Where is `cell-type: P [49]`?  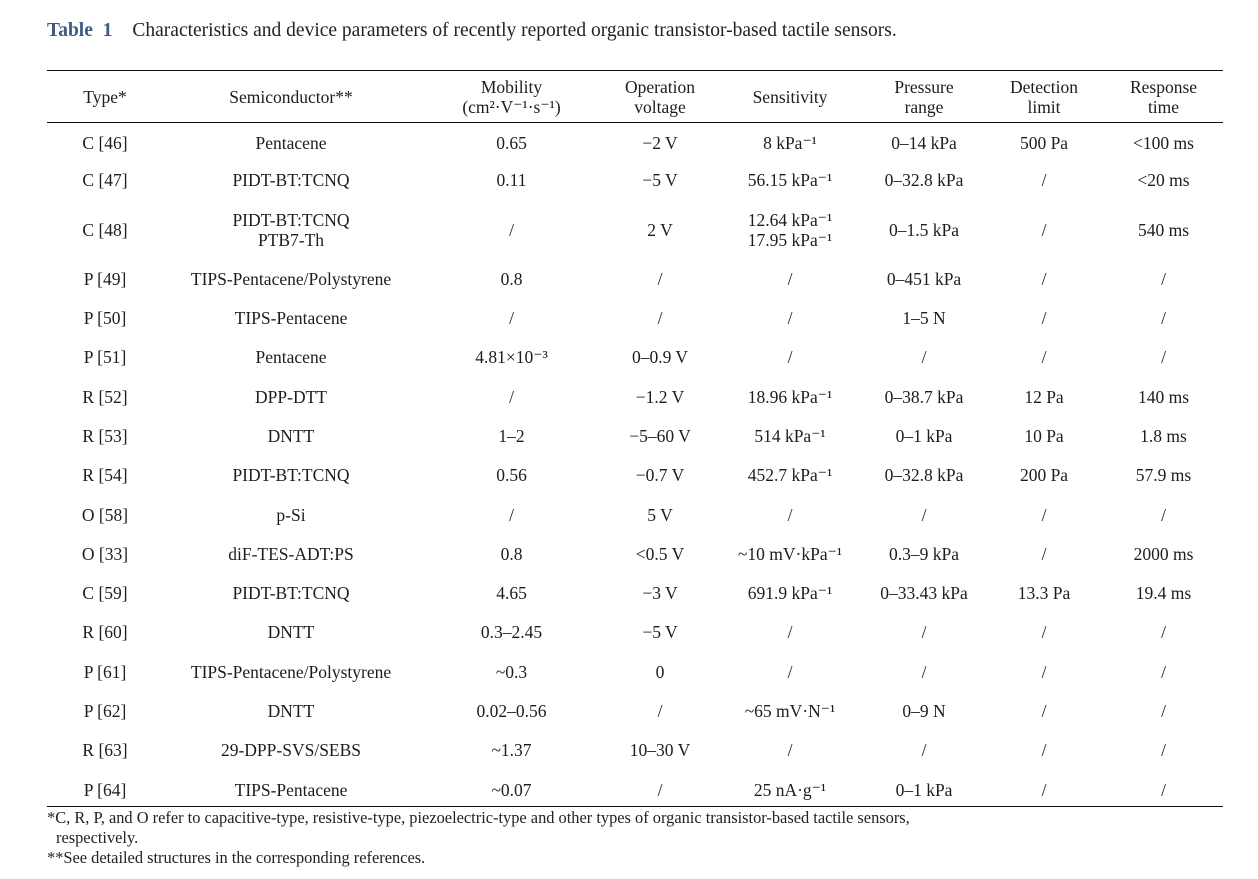 cell-type: P [49] is located at coordinates (105, 278).